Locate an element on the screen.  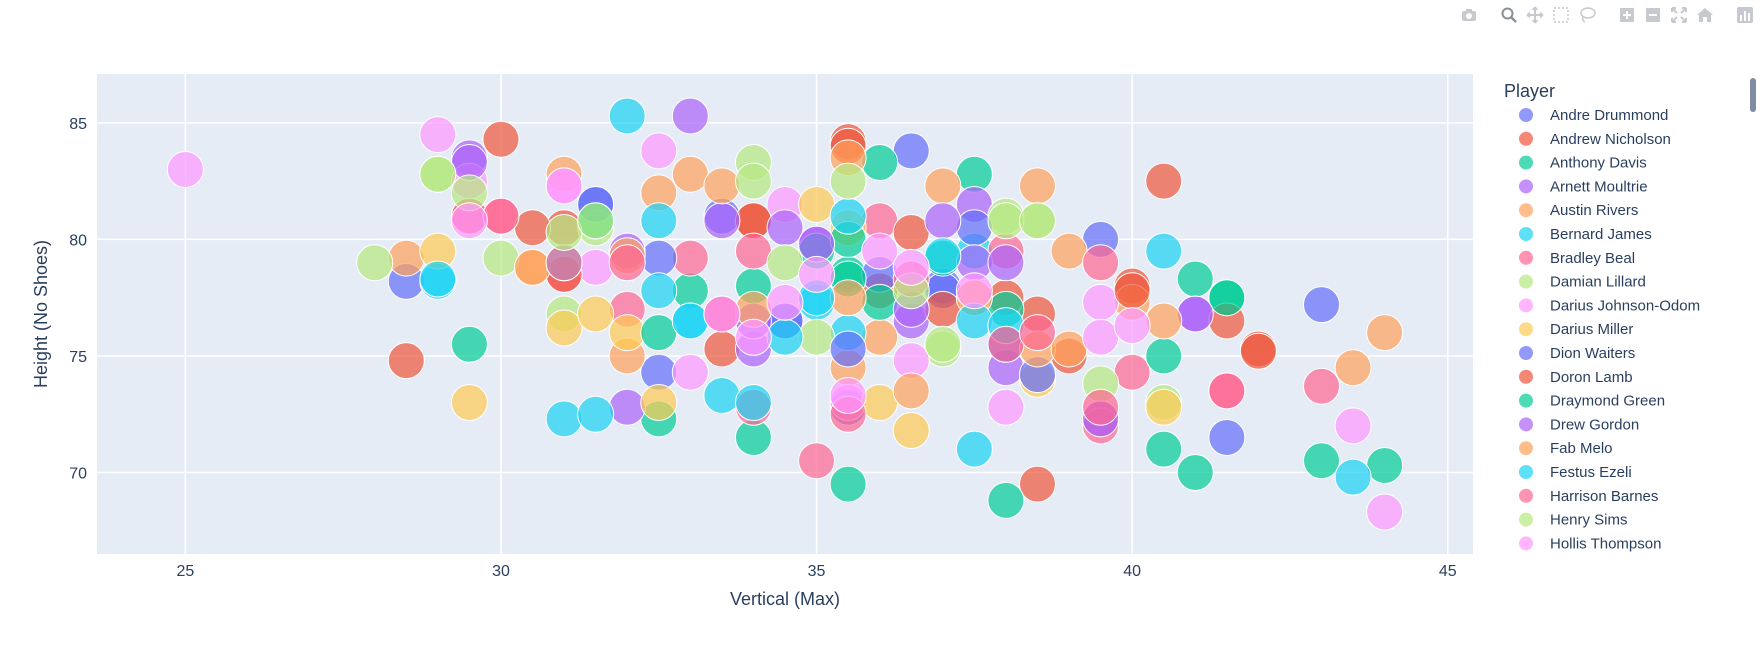
pan-button is located at coordinates (1535, 15).